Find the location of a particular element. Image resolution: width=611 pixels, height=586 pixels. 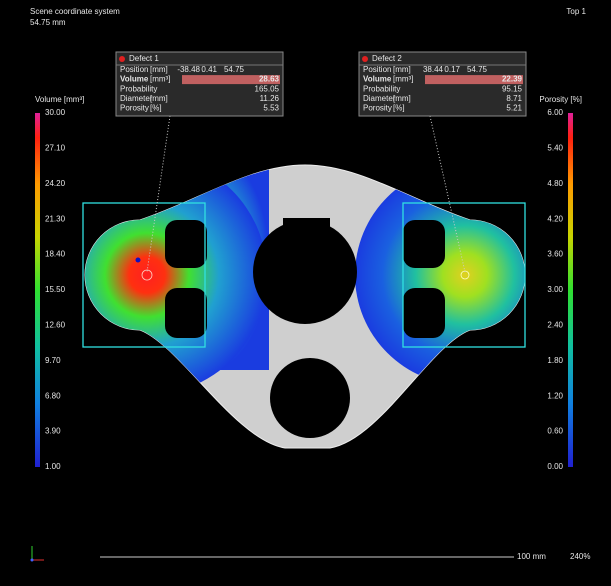

zoom: 240% is located at coordinates (580, 556).